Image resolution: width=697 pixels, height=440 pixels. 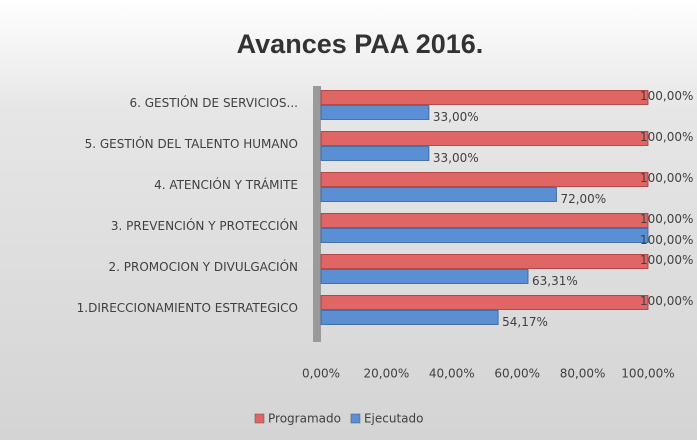 What do you see at coordinates (191, 143) in the screenshot?
I see `y-tick-label: 5. GESTIÓN DEL TALENTO HUMANO` at bounding box center [191, 143].